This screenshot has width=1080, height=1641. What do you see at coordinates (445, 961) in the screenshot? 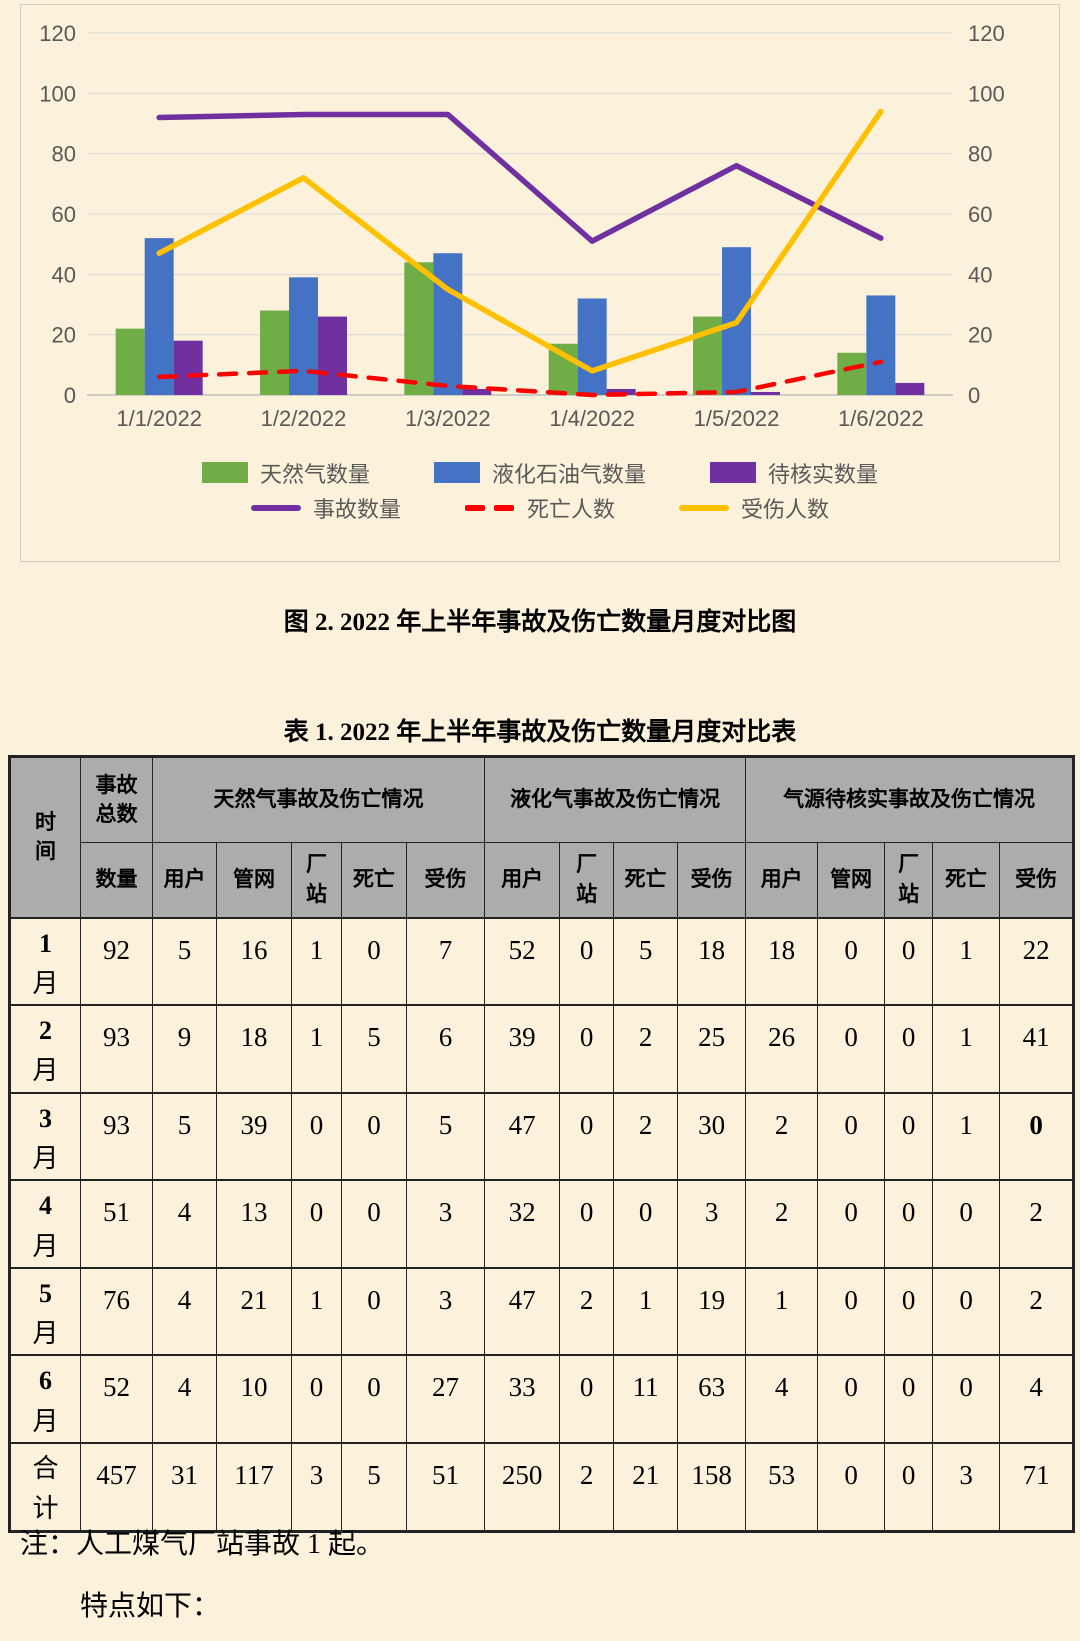
I see `data-cell: 7` at bounding box center [445, 961].